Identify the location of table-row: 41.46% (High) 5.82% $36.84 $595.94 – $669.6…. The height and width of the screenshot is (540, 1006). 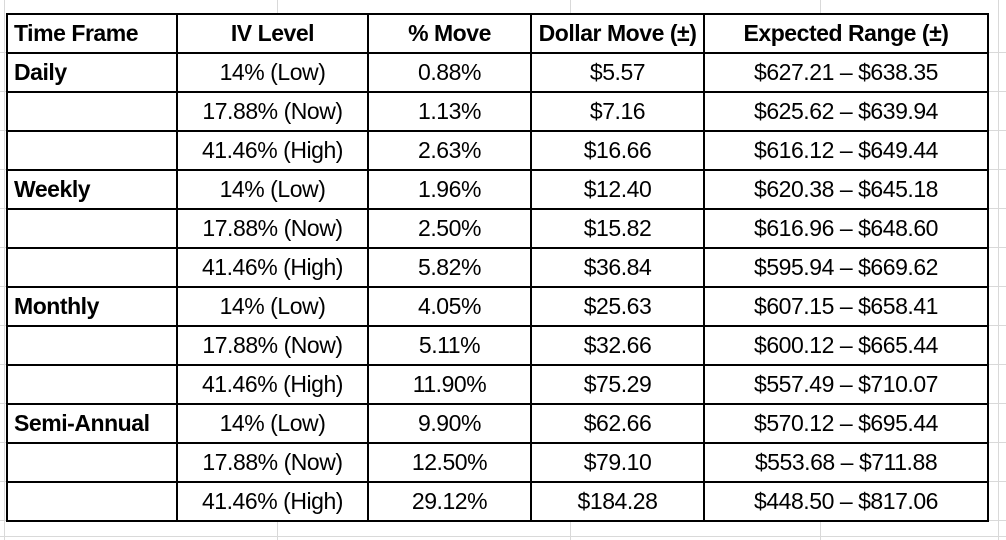
(497, 267).